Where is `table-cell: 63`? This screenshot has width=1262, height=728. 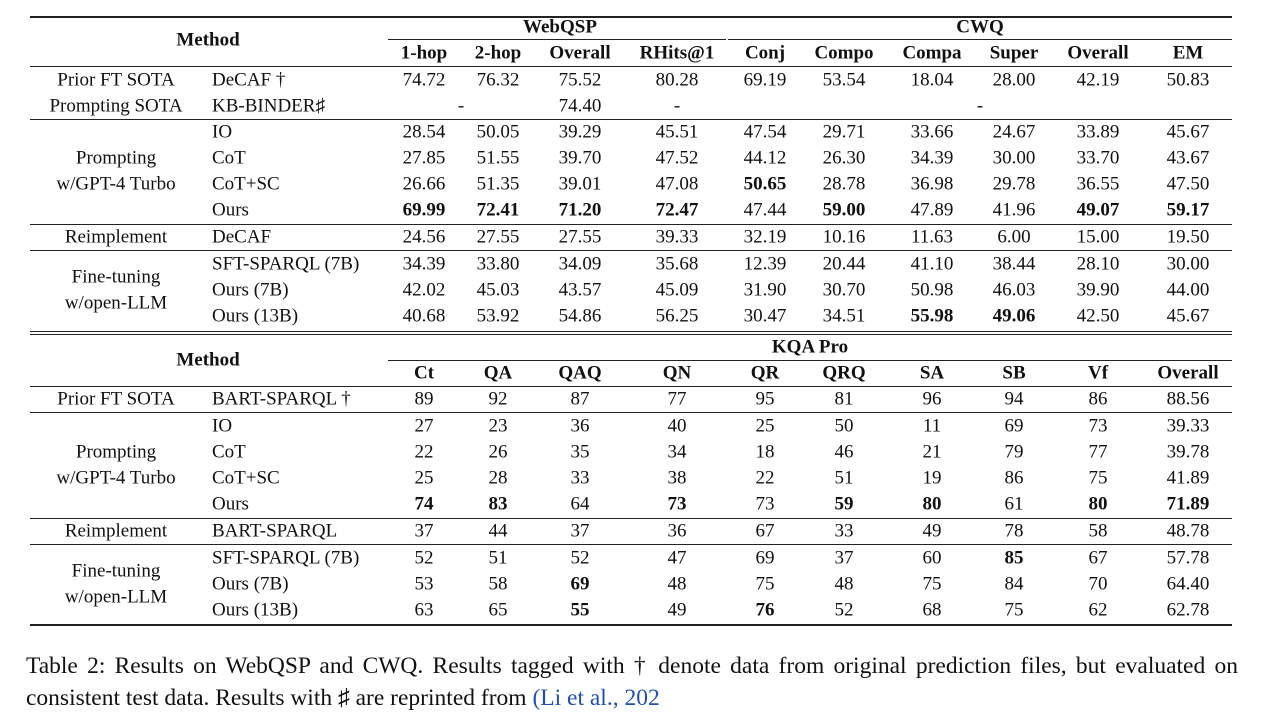
table-cell: 63 is located at coordinates (424, 610).